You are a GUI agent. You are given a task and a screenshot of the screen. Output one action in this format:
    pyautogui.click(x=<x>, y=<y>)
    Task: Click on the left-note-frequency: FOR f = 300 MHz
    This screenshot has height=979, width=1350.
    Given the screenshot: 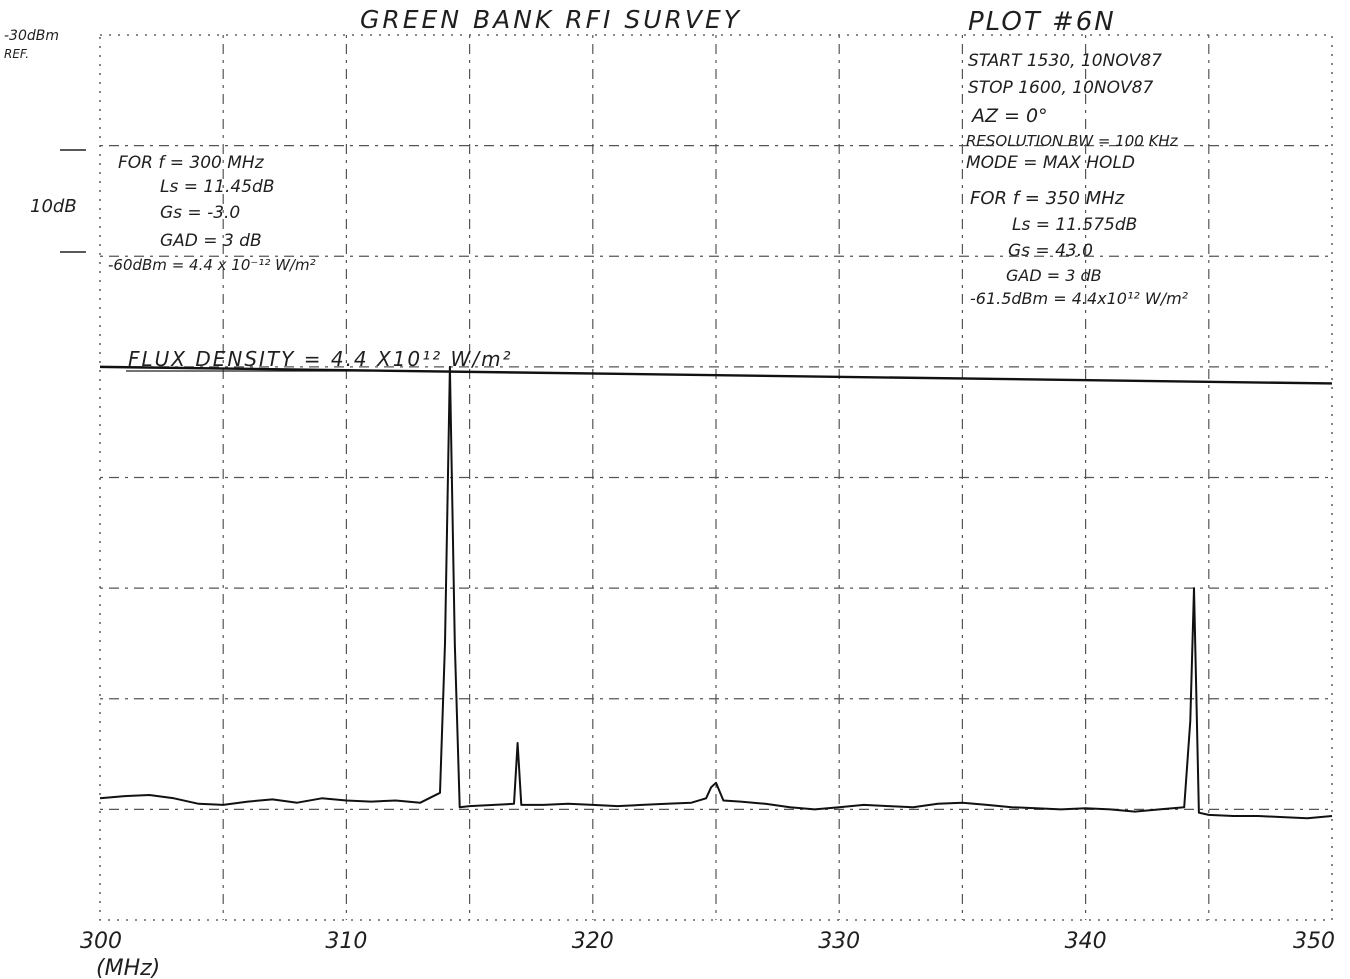 What is the action you would take?
    pyautogui.click(x=191, y=163)
    